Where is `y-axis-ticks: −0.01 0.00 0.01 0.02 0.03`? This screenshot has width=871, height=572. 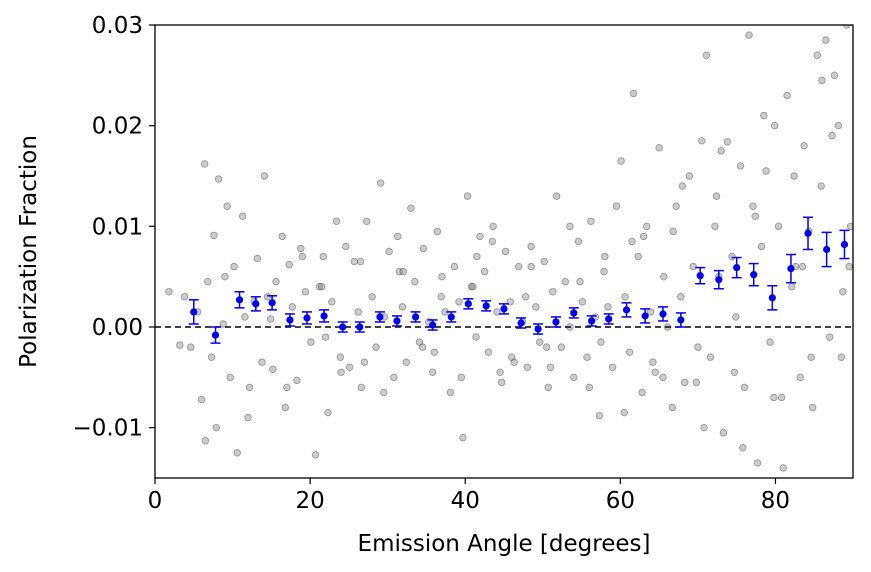 y-axis-ticks: −0.01 0.00 0.01 0.02 0.03 is located at coordinates (114, 227).